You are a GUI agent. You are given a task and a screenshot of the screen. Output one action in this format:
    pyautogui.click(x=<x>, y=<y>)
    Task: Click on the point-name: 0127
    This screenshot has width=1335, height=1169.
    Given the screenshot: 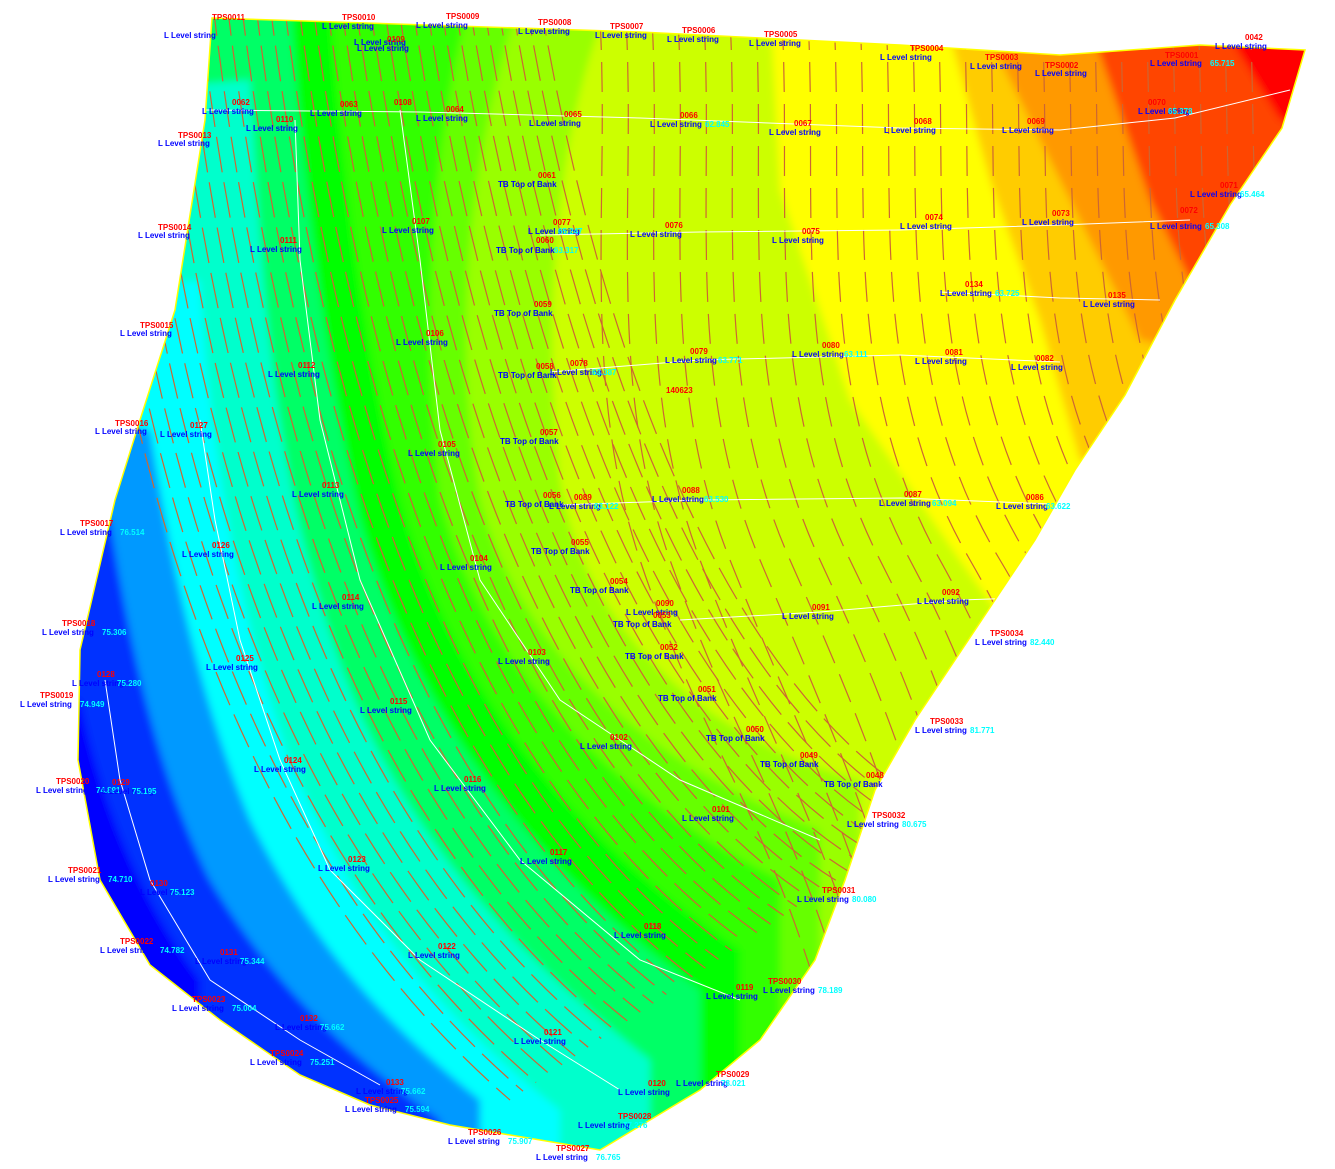 What is the action you would take?
    pyautogui.click(x=199, y=425)
    